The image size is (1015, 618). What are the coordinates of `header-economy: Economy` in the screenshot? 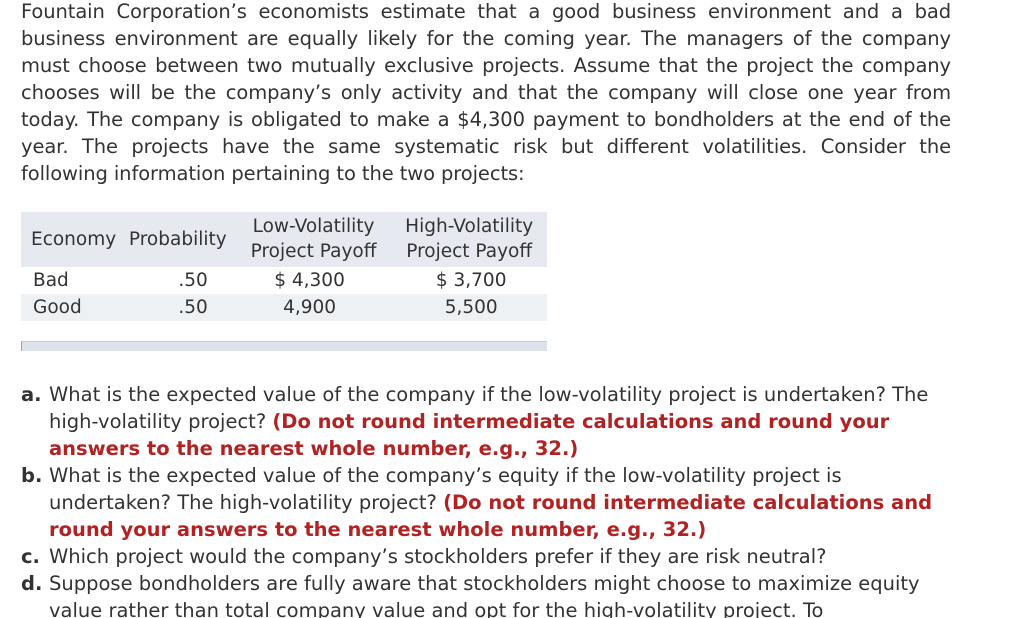 It's located at (74, 239).